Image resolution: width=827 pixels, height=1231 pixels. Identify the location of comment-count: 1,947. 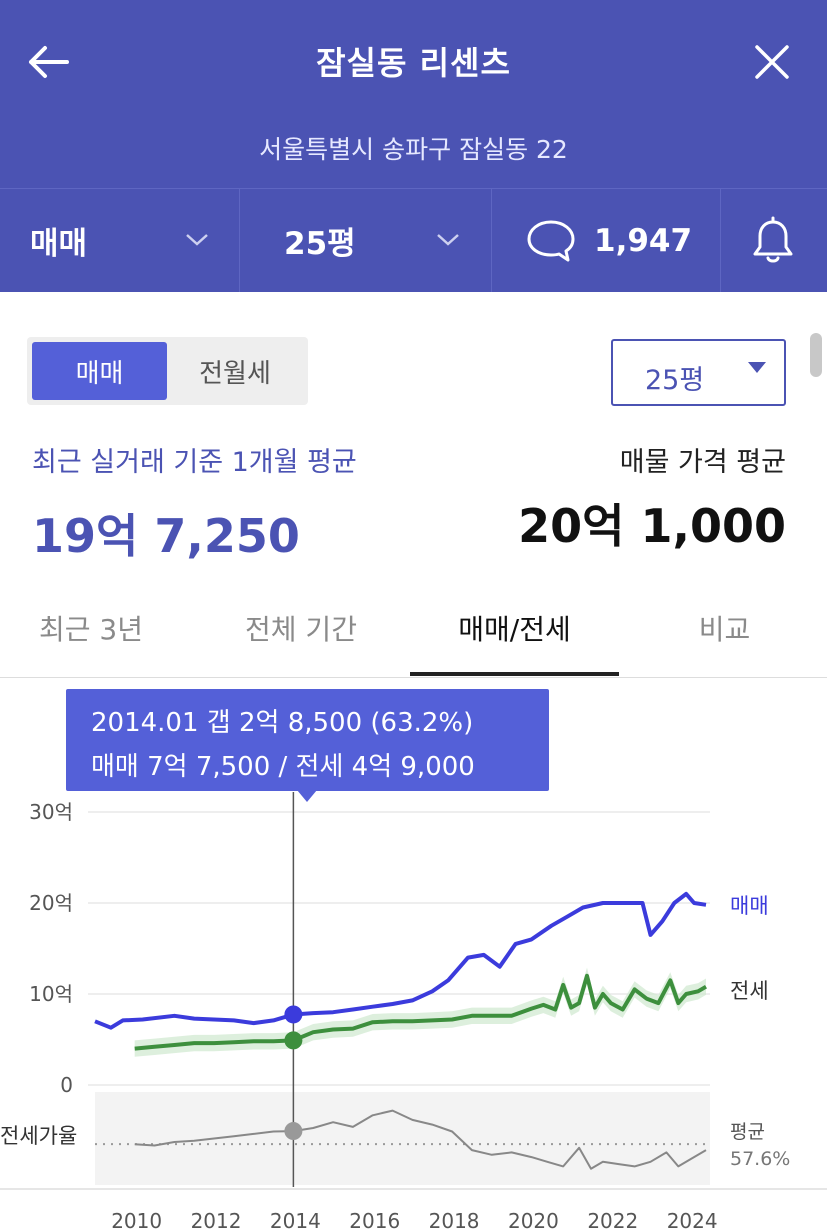
(643, 240).